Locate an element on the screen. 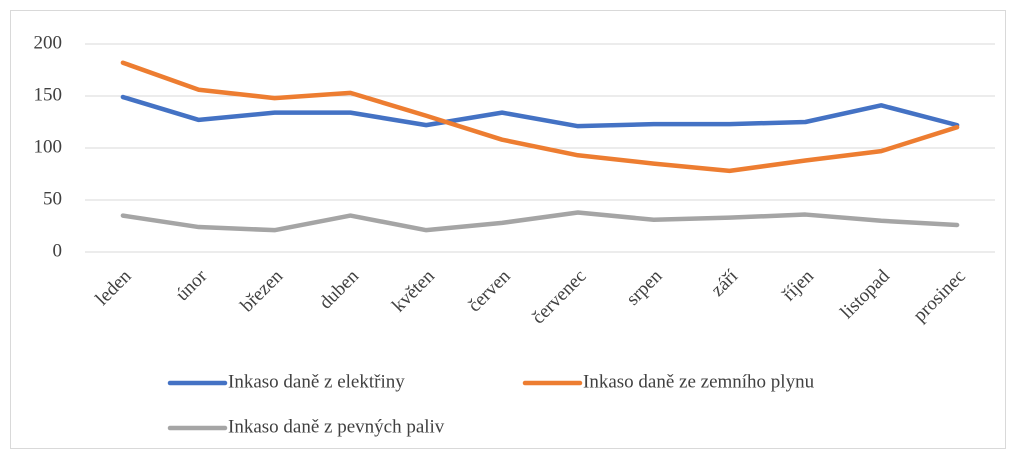 This screenshot has width=1013, height=457. y-tick-label: 100 is located at coordinates (48, 146).